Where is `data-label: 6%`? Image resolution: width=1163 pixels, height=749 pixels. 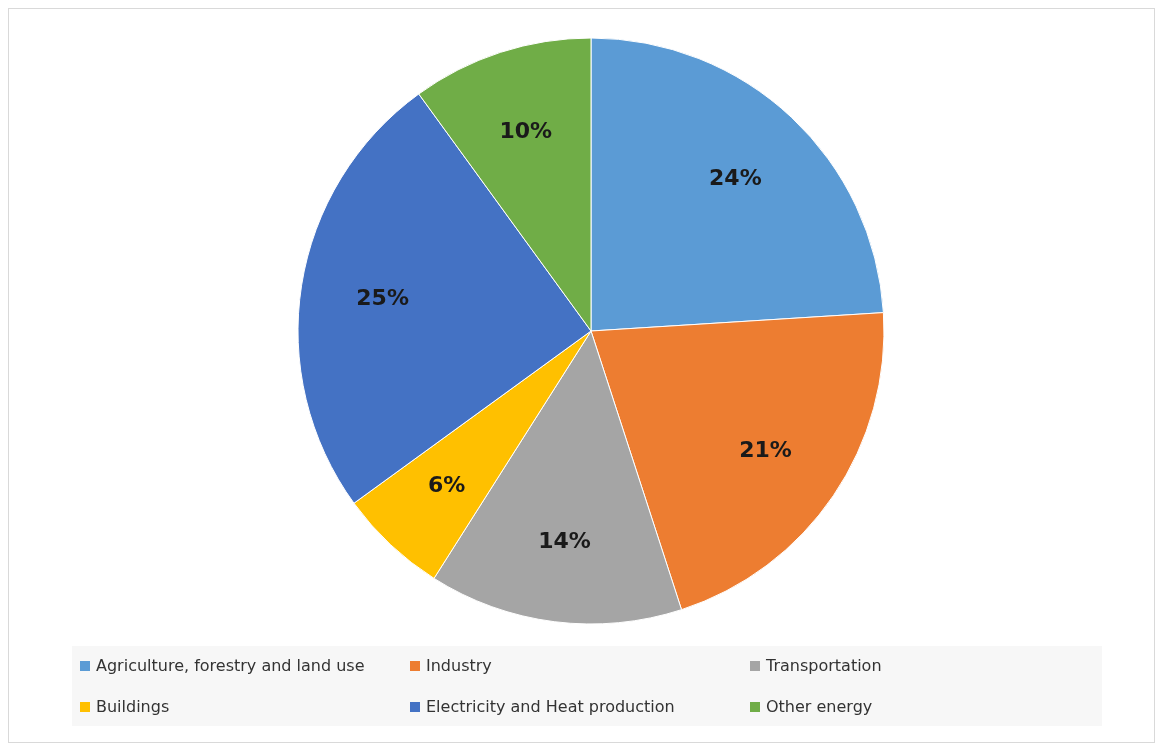
data-label: 6% is located at coordinates (446, 485).